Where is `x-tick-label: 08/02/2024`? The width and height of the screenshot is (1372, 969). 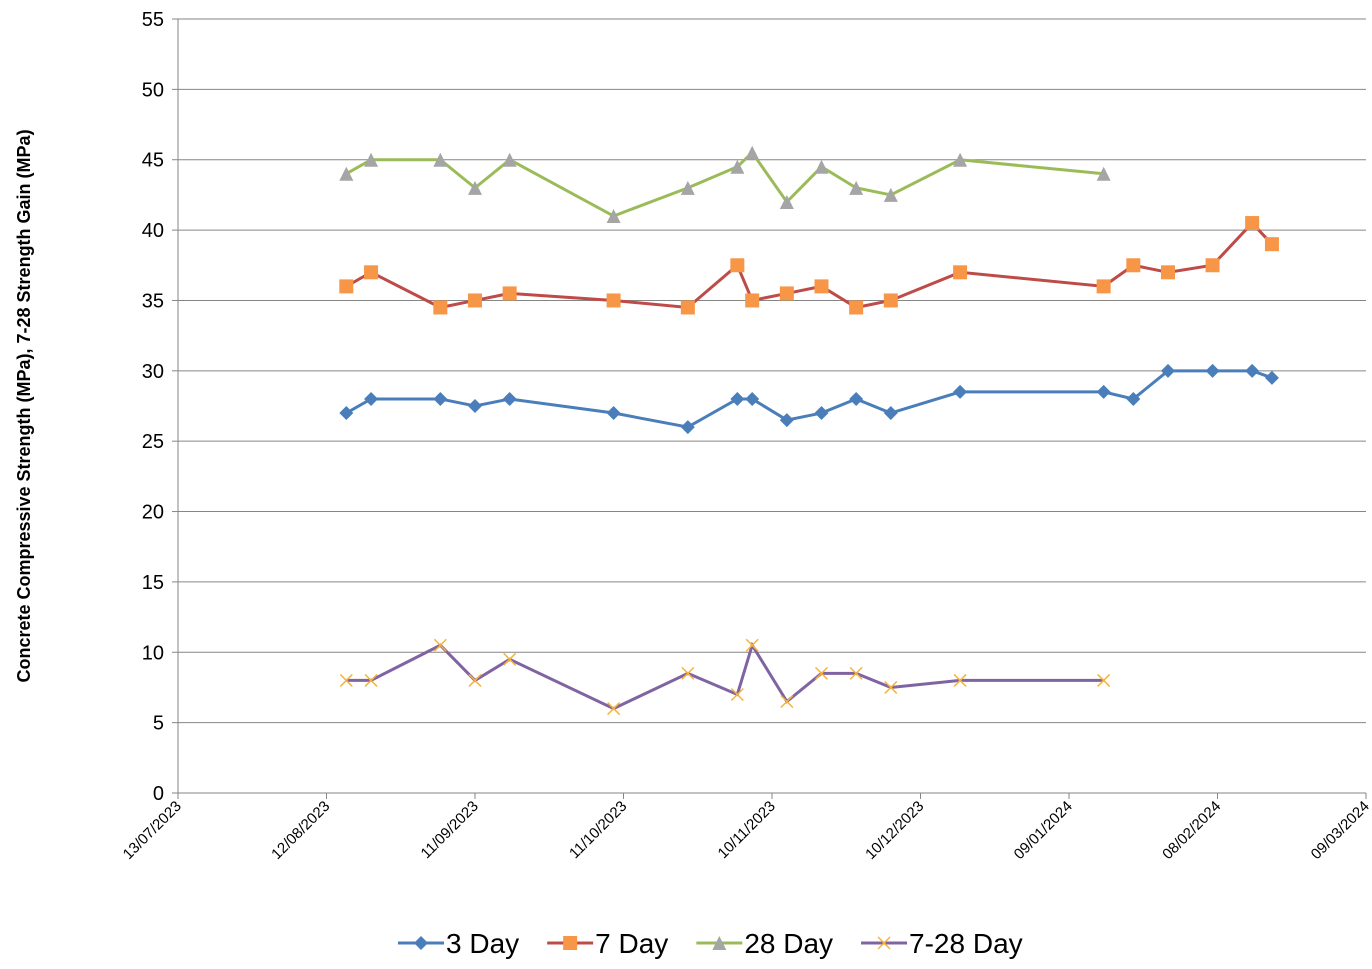
x-tick-label: 08/02/2024 is located at coordinates (1191, 830).